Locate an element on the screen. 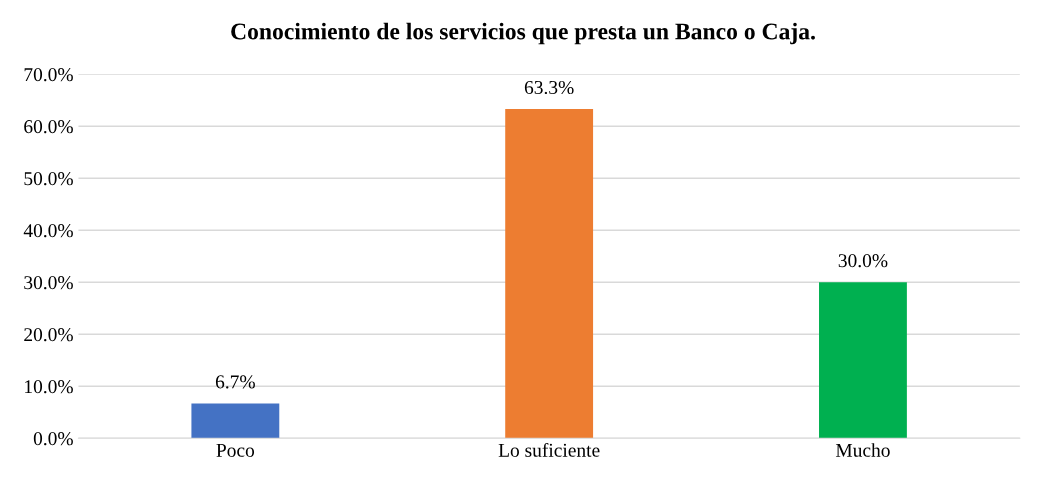 This screenshot has width=1046, height=479. y-tick-label: 10.0% is located at coordinates (49, 387).